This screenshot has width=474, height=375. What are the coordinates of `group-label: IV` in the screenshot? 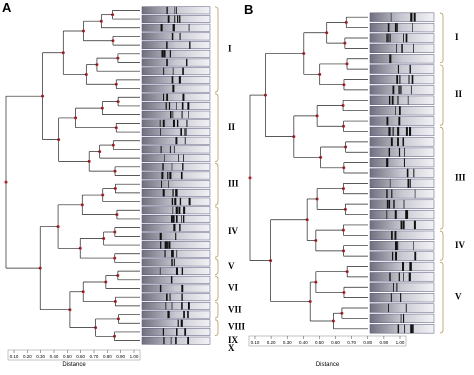 It's located at (233, 231).